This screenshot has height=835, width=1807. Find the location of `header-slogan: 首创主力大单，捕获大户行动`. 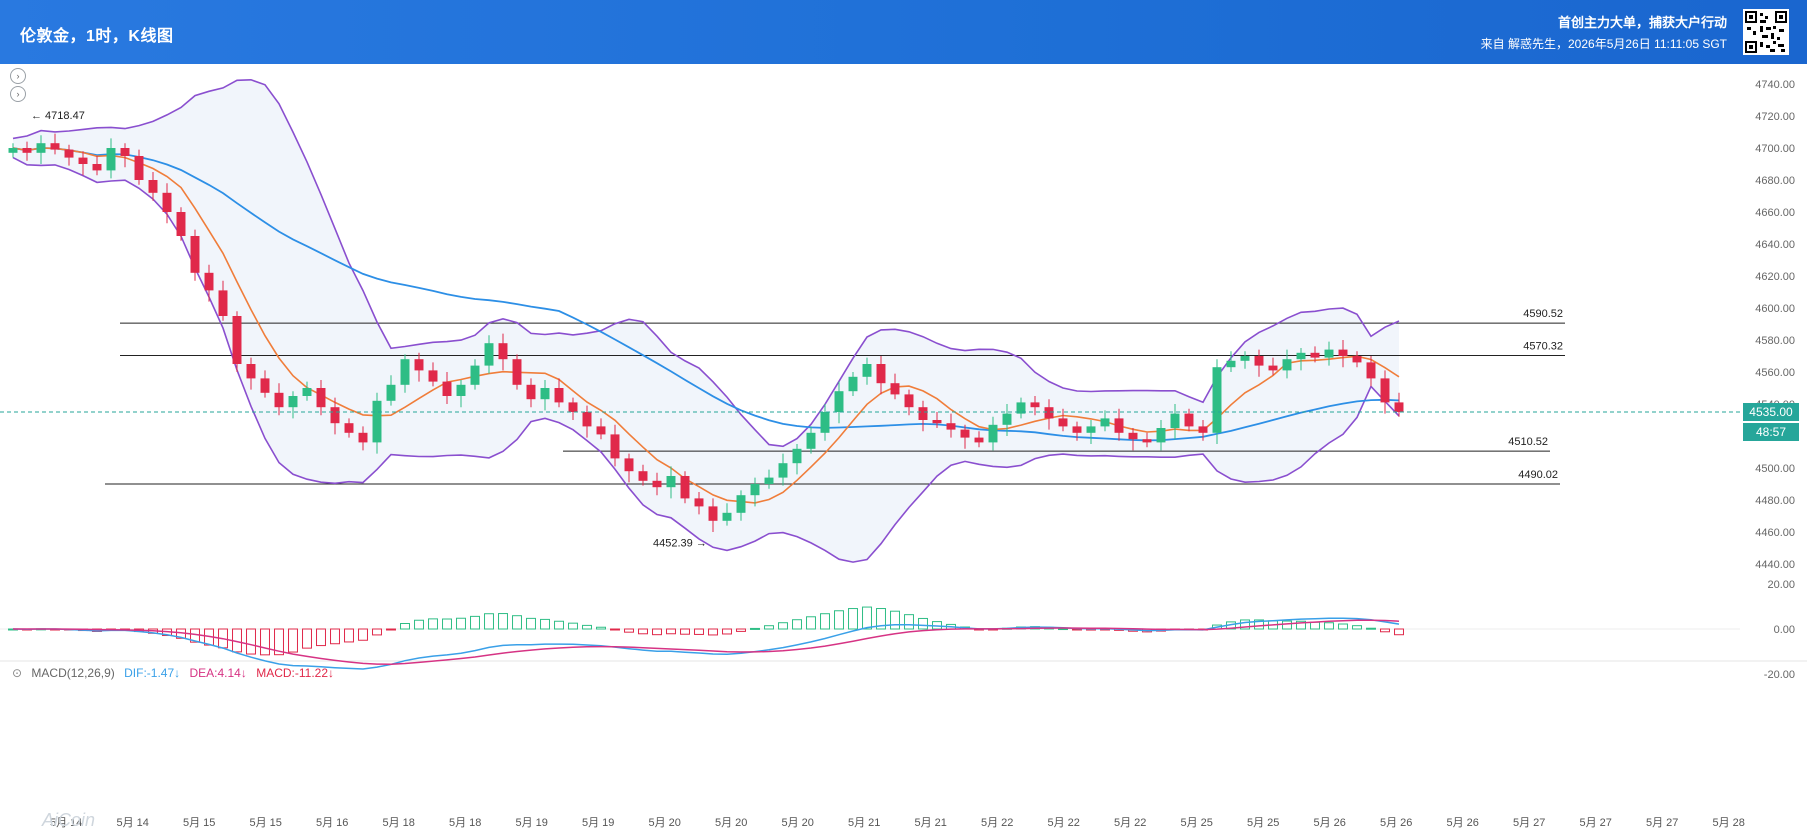

header-slogan: 首创主力大单，捕获大户行动 is located at coordinates (1642, 22).